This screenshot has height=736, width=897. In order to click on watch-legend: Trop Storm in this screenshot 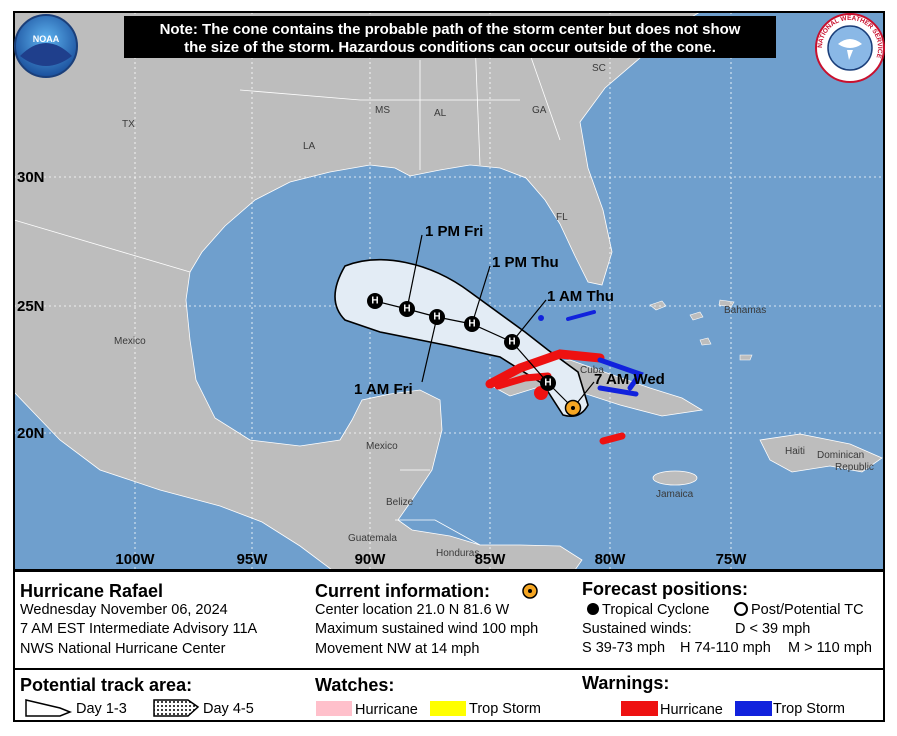, I will do `click(505, 709)`.